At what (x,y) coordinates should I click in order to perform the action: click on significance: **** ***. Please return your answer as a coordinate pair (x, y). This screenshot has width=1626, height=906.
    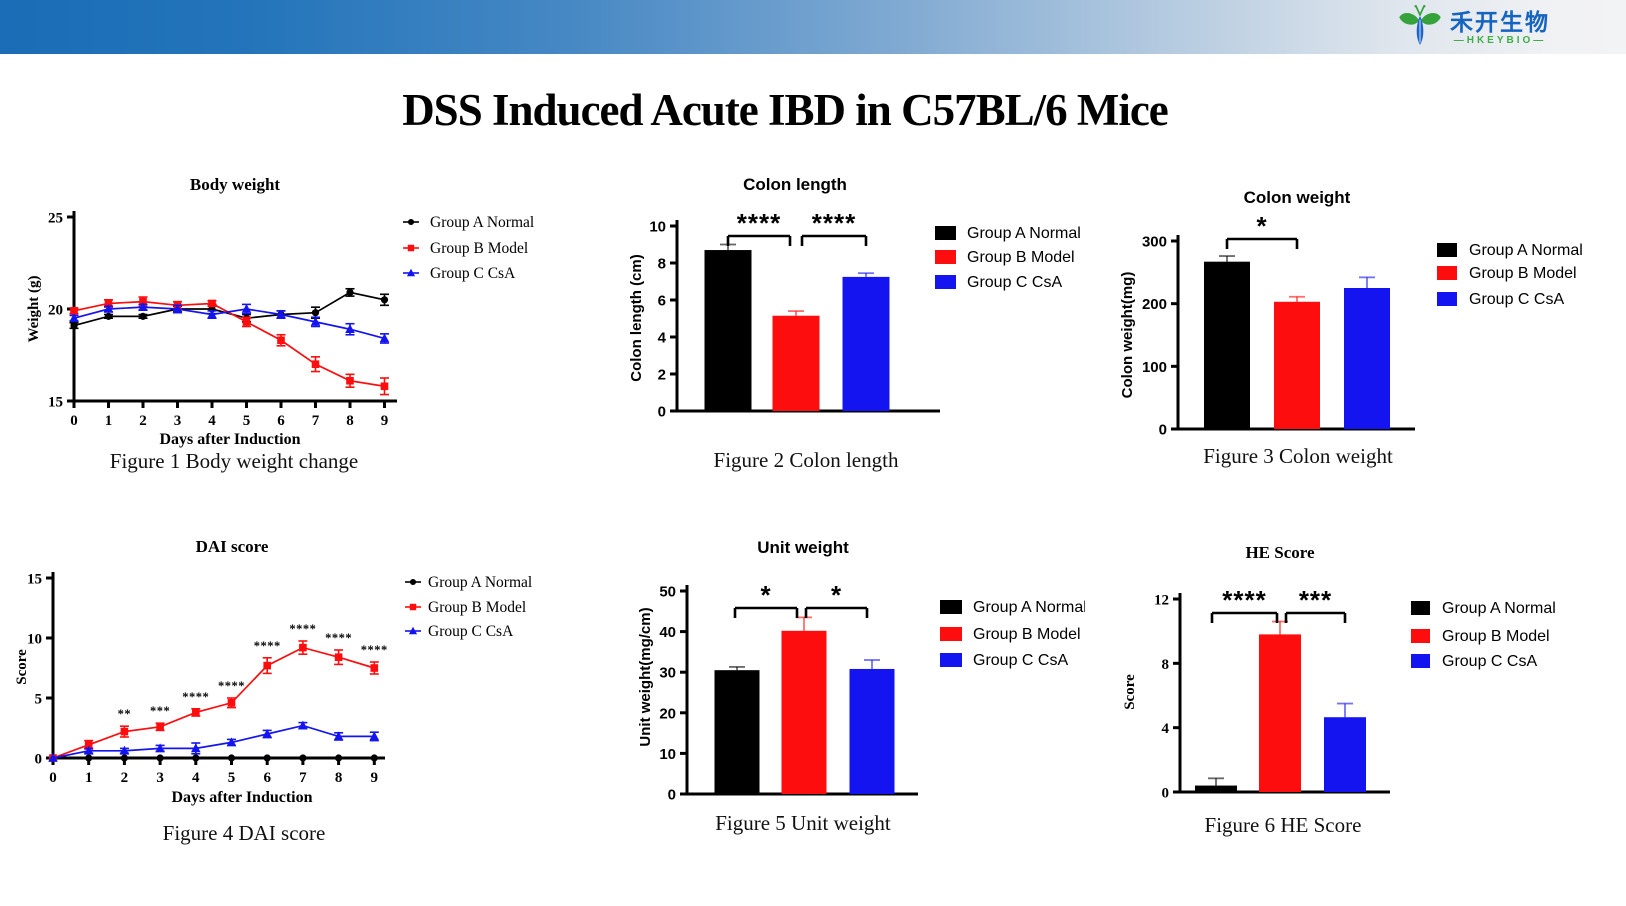
    Looking at the image, I should click on (1278, 604).